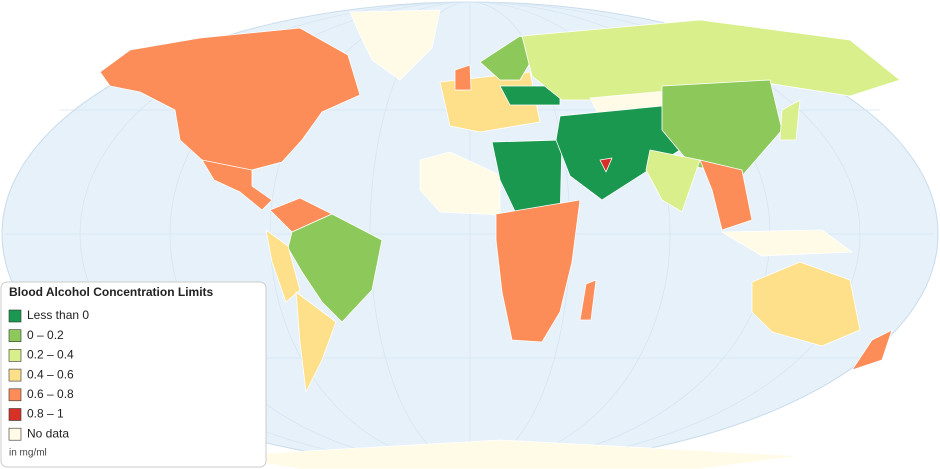 This screenshot has width=940, height=469. Describe the element at coordinates (872, 350) in the screenshot. I see `new-zealand` at that location.